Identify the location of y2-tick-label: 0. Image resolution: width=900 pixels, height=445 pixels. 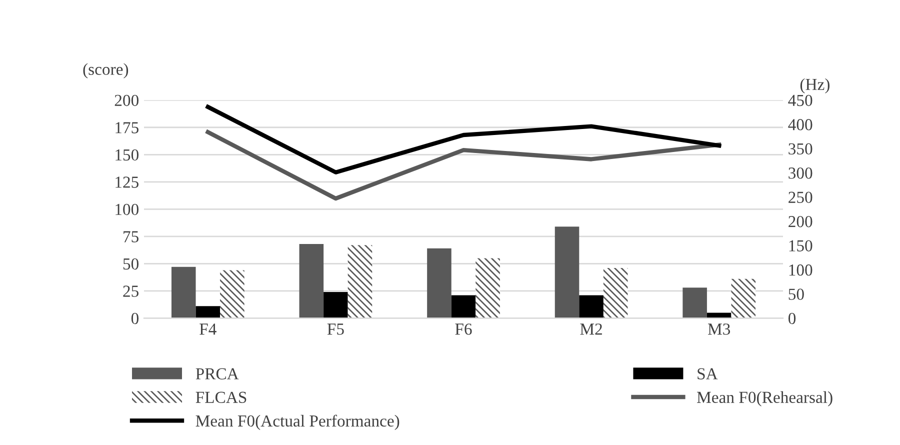
(792, 318).